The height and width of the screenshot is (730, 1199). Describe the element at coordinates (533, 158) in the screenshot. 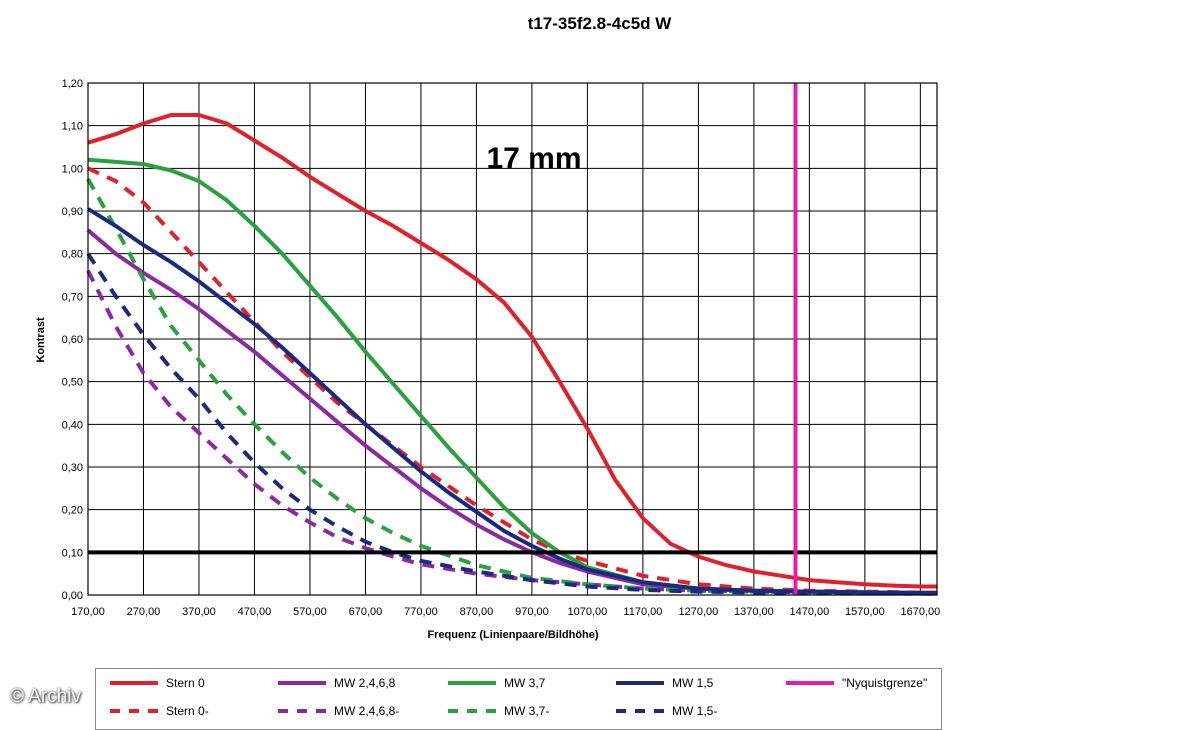

I see `focal-length-annotation: 17 mm` at that location.